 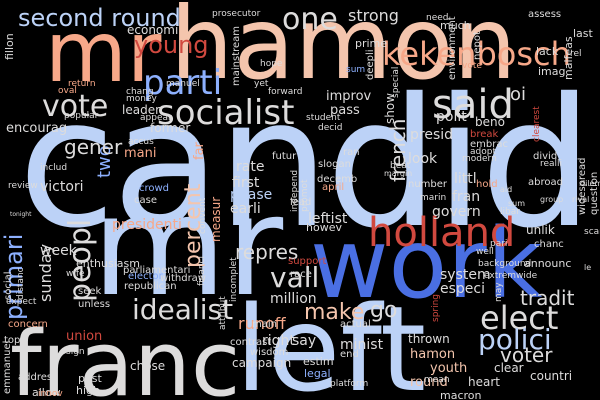 I want to click on word: franc, so click(x=125, y=356).